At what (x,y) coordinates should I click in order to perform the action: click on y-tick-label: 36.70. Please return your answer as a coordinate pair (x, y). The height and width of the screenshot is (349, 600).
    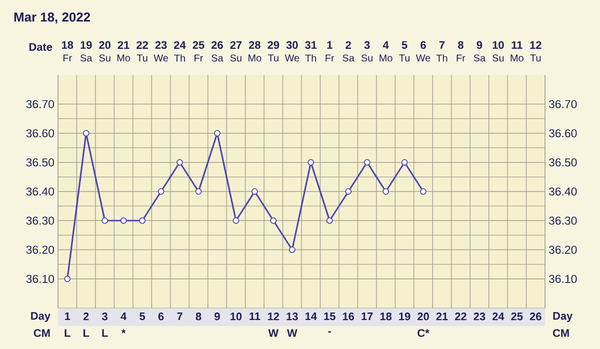
    Looking at the image, I should click on (40, 104).